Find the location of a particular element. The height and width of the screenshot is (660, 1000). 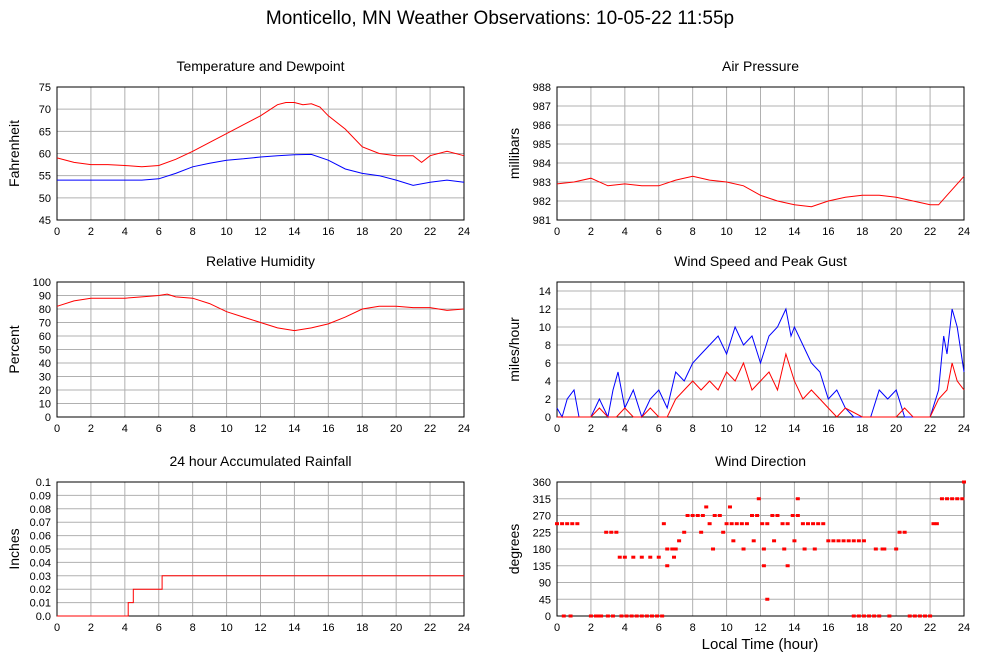

y-tick-label: 90 is located at coordinates (45, 297).